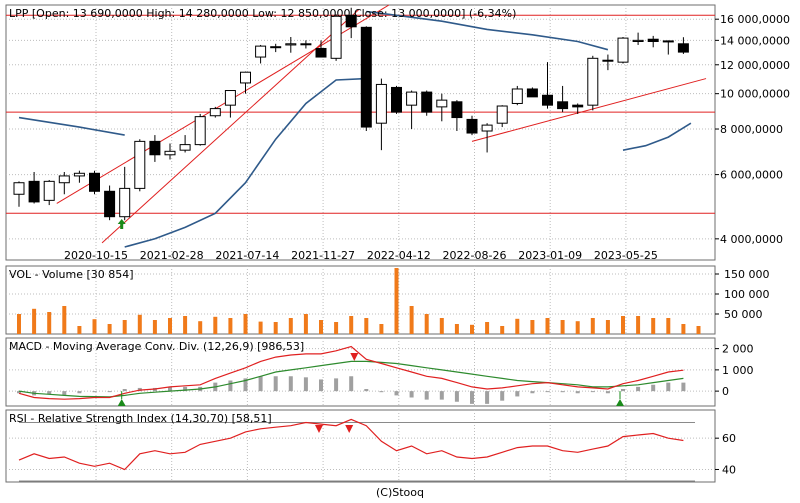 The image size is (800, 503). What do you see at coordinates (351, 444) in the screenshot?
I see `rsi-line` at bounding box center [351, 444].